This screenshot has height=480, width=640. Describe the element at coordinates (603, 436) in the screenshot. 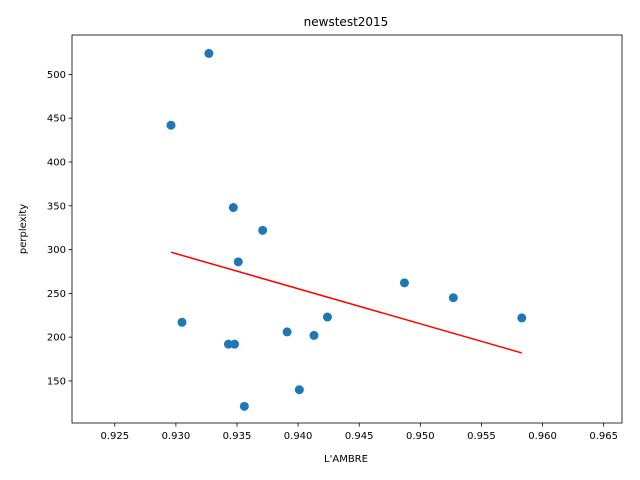

I see `x-tick-label: 0.965` at that location.